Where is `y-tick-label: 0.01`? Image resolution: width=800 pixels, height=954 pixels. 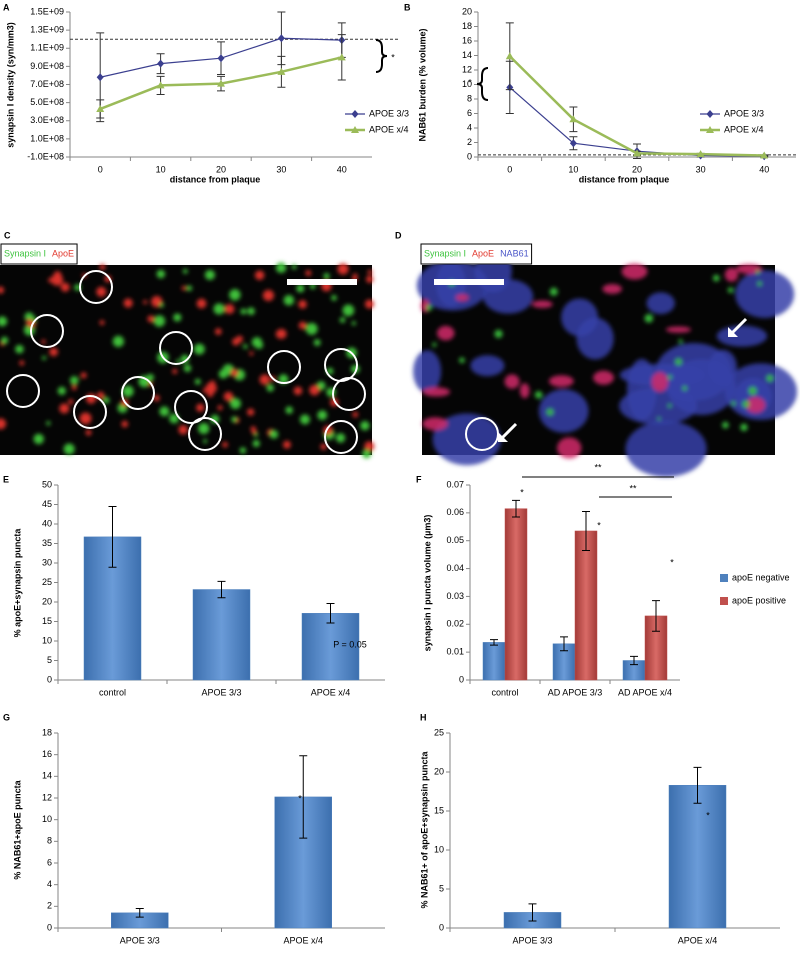
y-tick-label: 0.01 is located at coordinates (455, 652).